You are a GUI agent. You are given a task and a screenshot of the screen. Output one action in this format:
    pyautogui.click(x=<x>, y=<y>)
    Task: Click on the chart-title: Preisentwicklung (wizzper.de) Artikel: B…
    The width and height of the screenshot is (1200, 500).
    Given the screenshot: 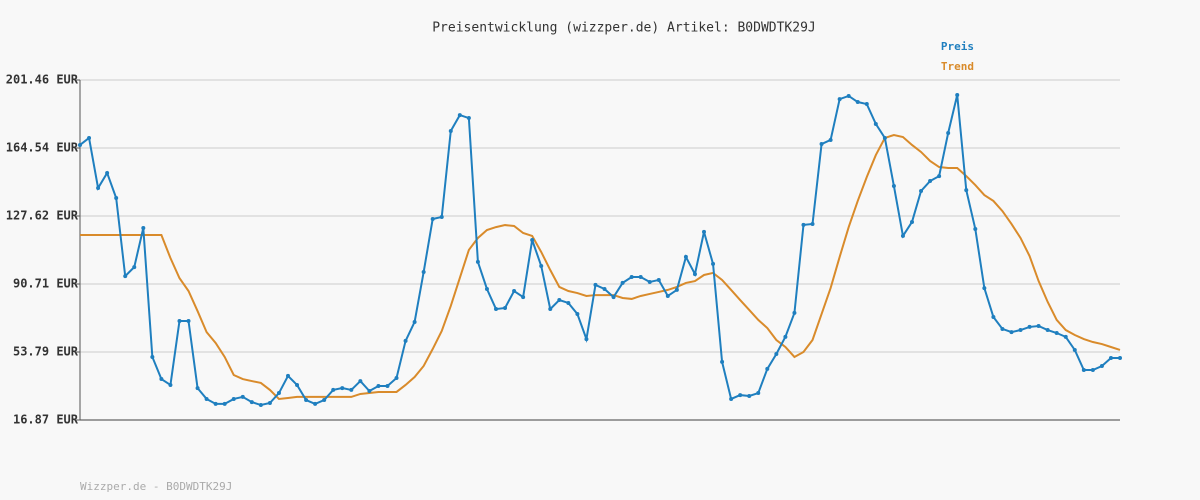 What is the action you would take?
    pyautogui.click(x=624, y=28)
    